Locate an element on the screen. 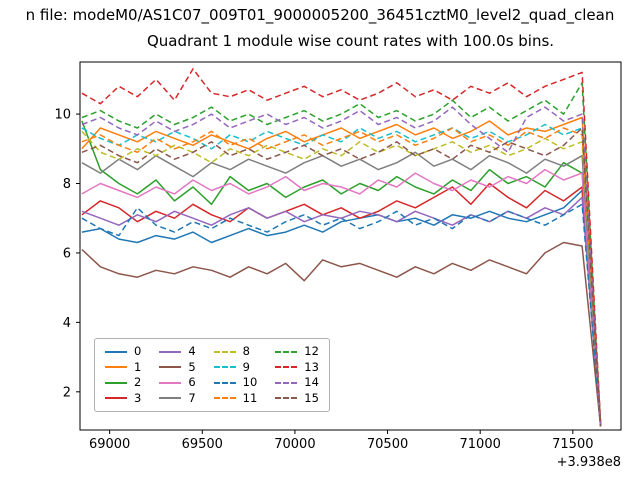 The image size is (640, 480). legend-item-4: 4 is located at coordinates (177, 351).